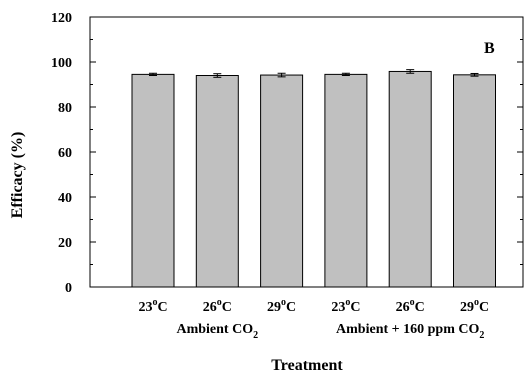 The image size is (527, 377). What do you see at coordinates (65, 108) in the screenshot?
I see `y-tick-label: 80` at bounding box center [65, 108].